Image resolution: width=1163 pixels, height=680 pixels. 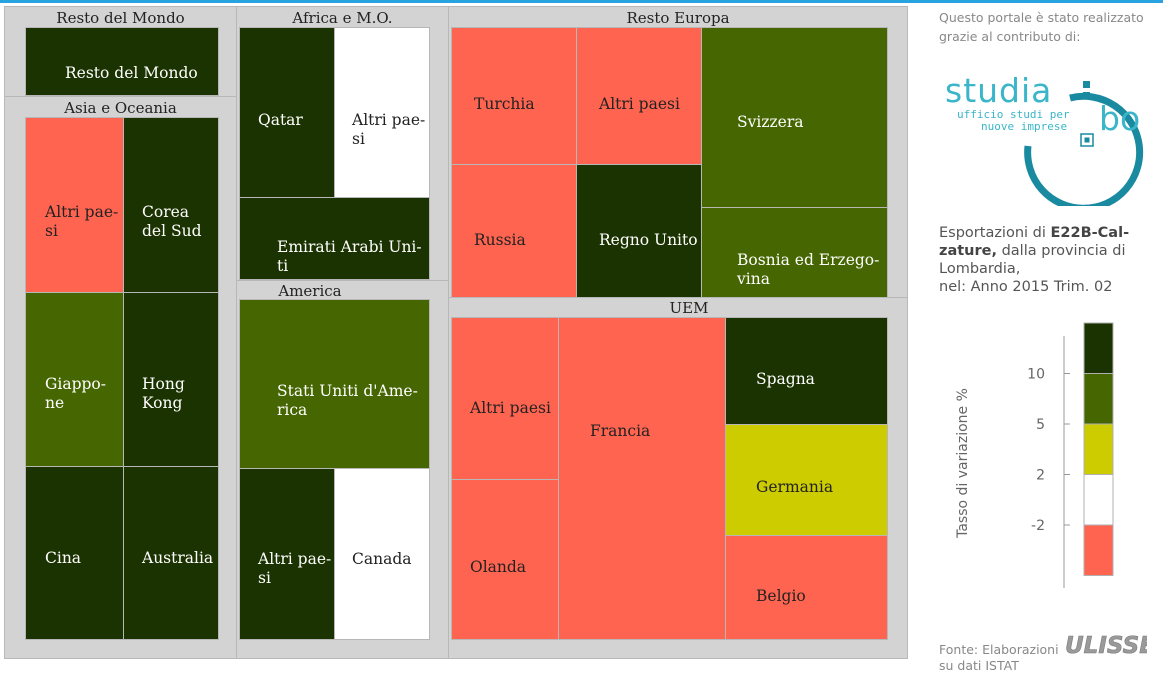 I want to click on group-title: Resto Europa, so click(x=678, y=18).